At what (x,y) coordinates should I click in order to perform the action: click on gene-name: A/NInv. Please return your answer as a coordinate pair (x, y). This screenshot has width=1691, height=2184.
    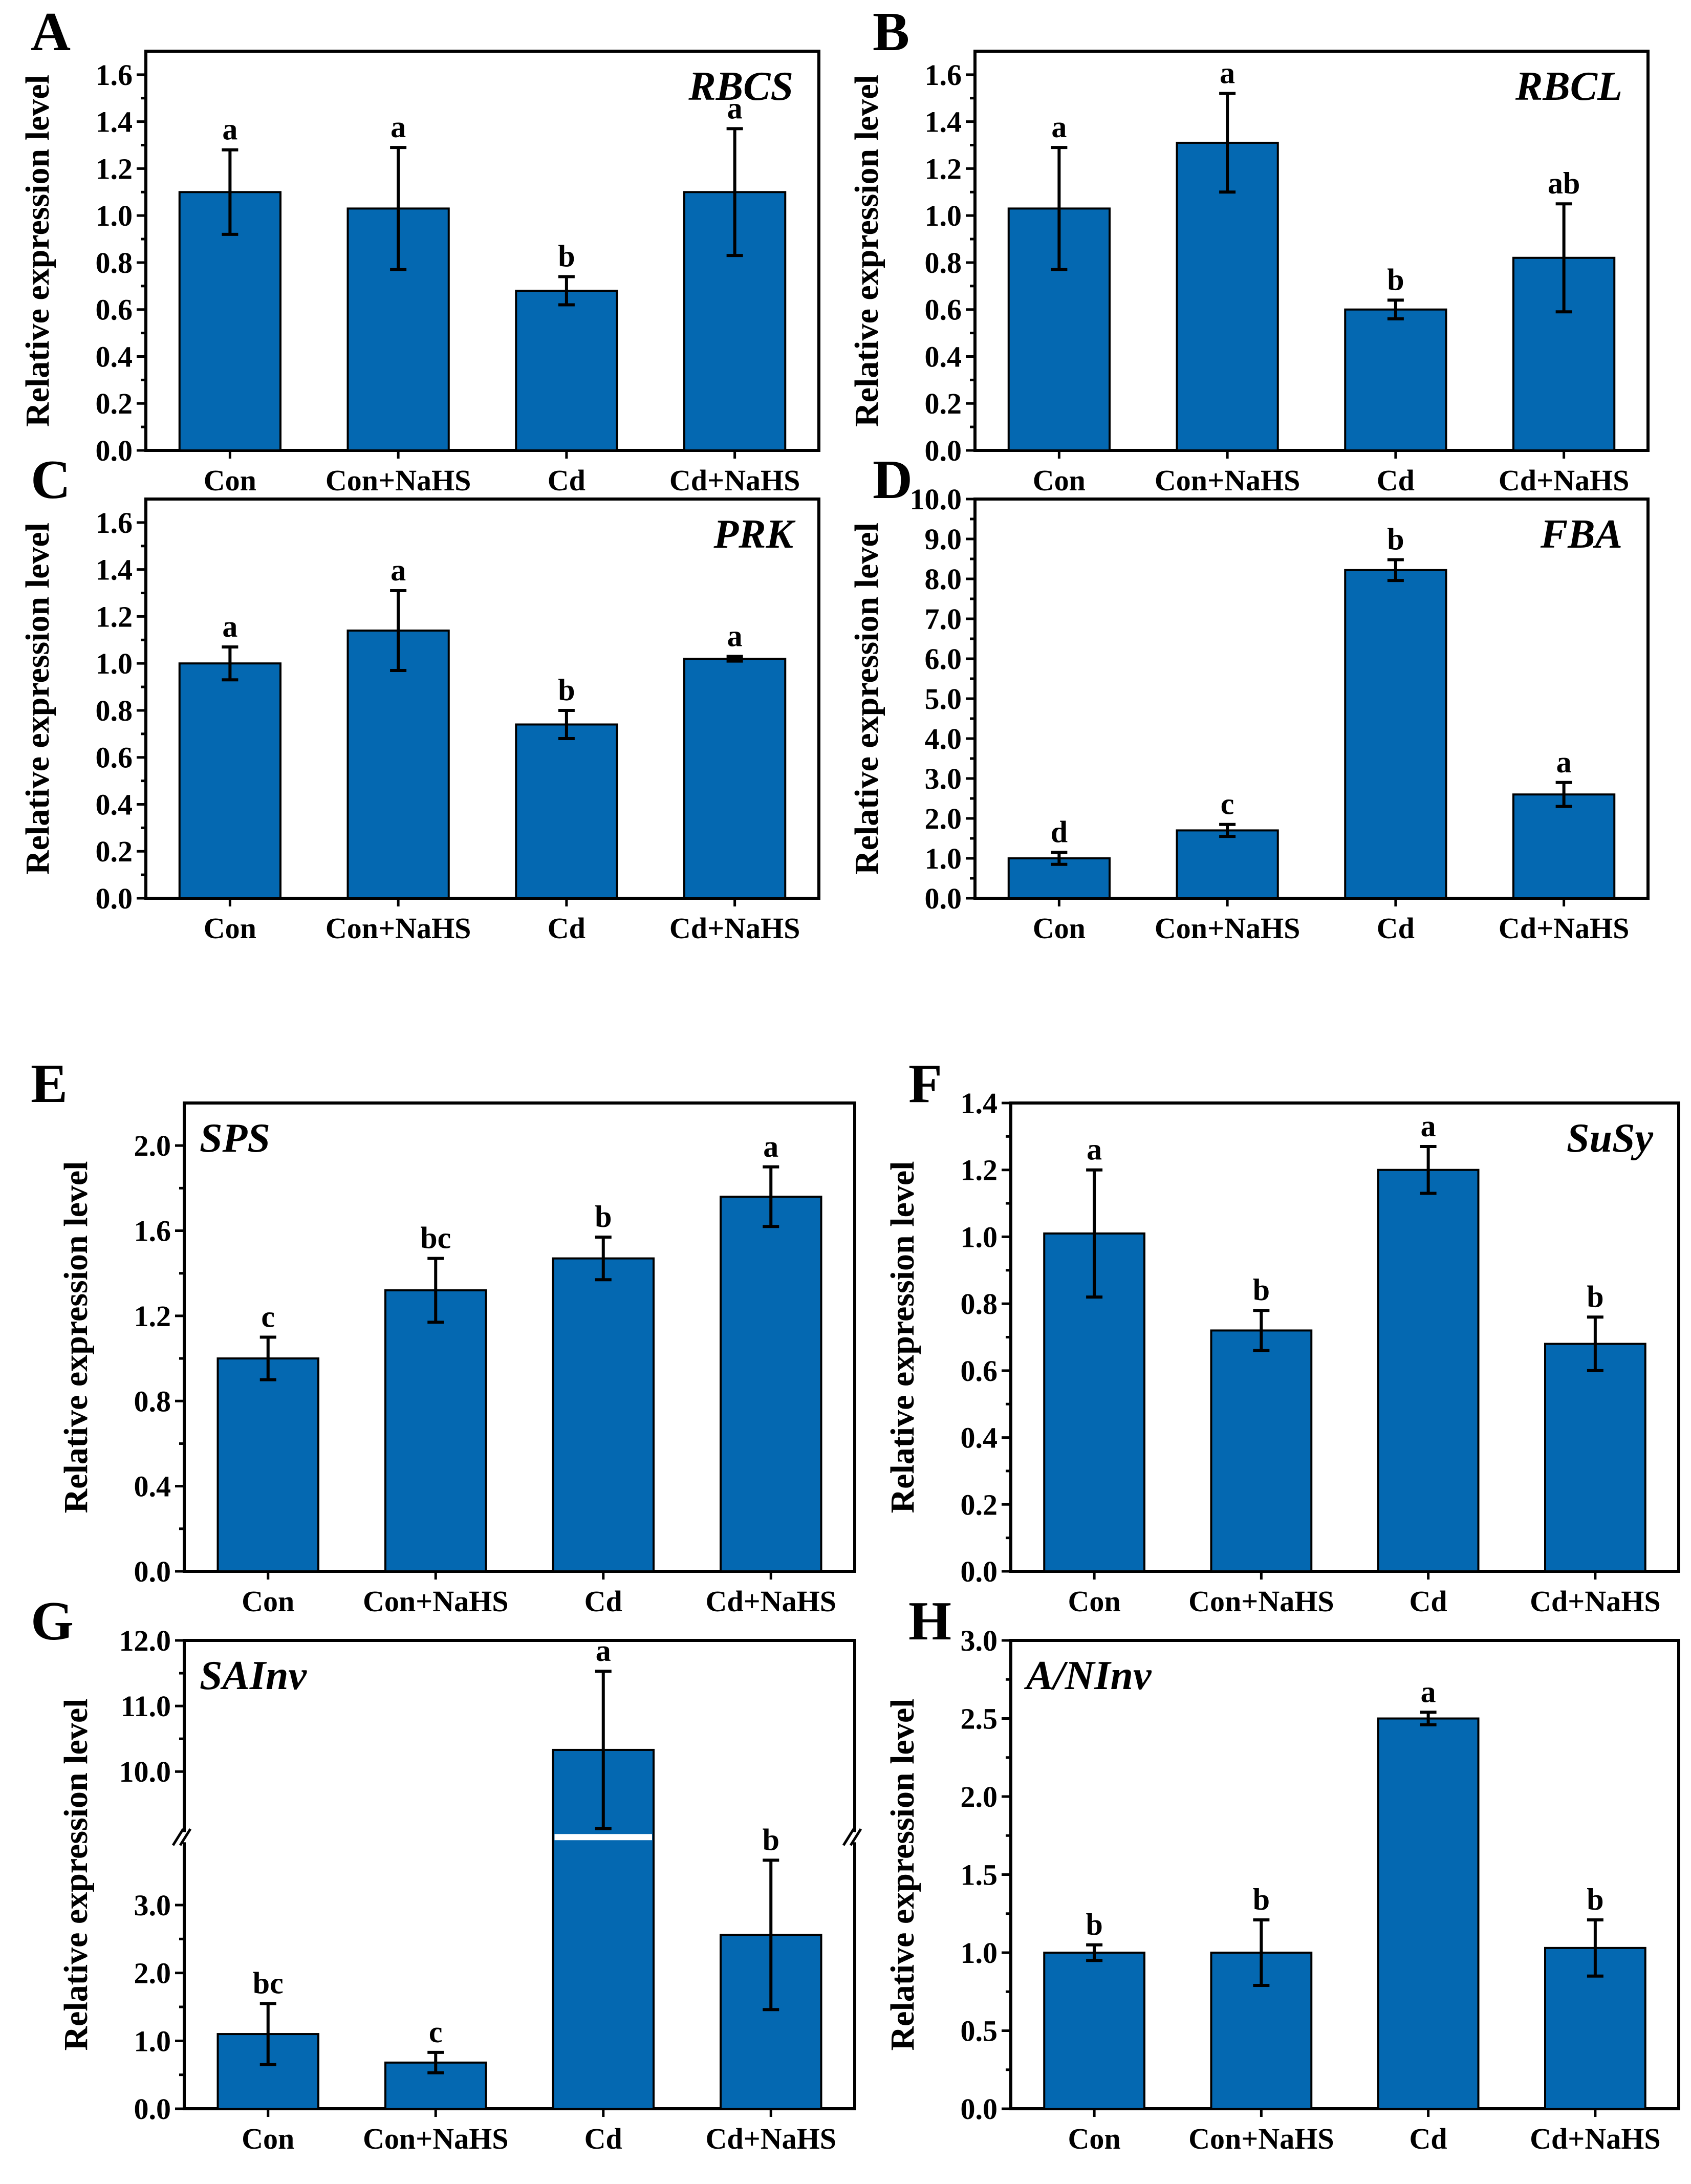
    Looking at the image, I should click on (1088, 1675).